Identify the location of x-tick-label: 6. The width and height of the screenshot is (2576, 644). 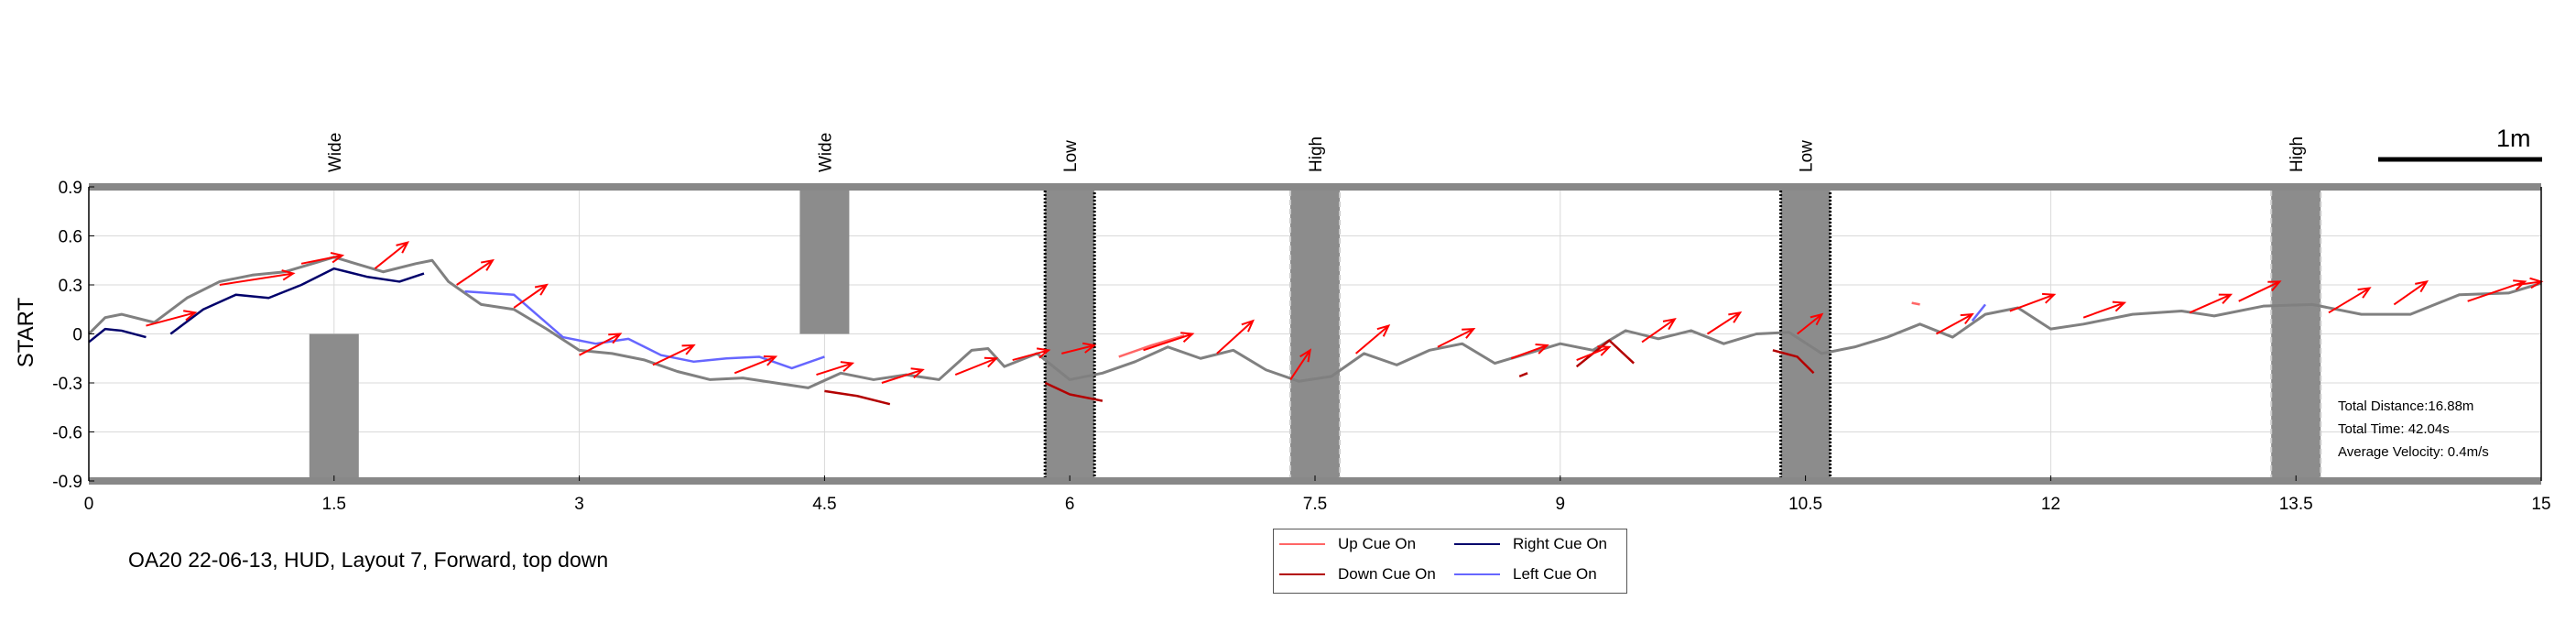
(1070, 504).